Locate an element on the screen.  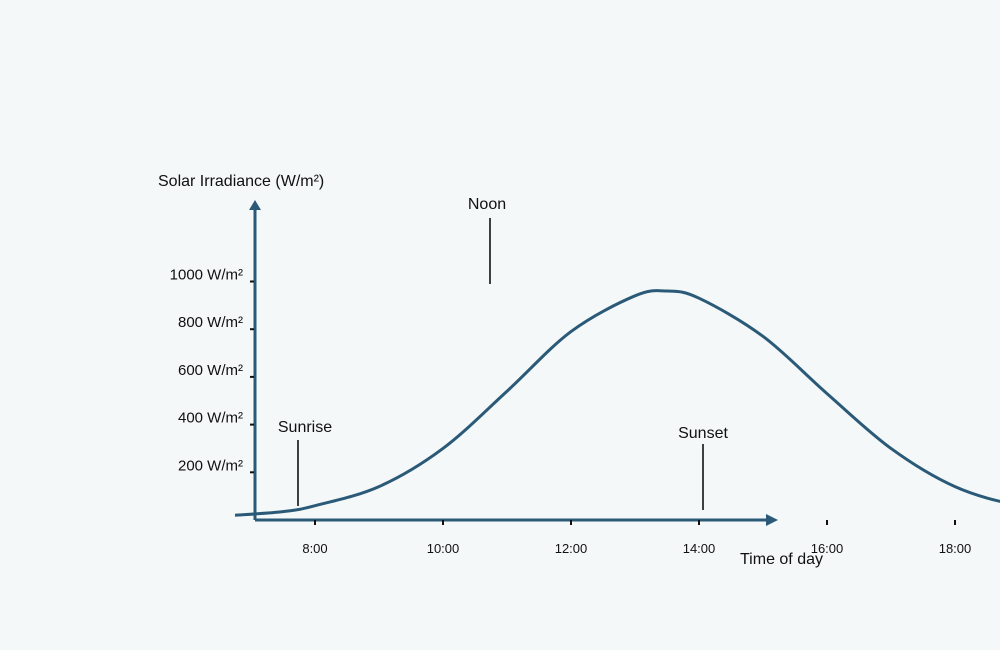
x-tick-label: 8:00 is located at coordinates (314, 548).